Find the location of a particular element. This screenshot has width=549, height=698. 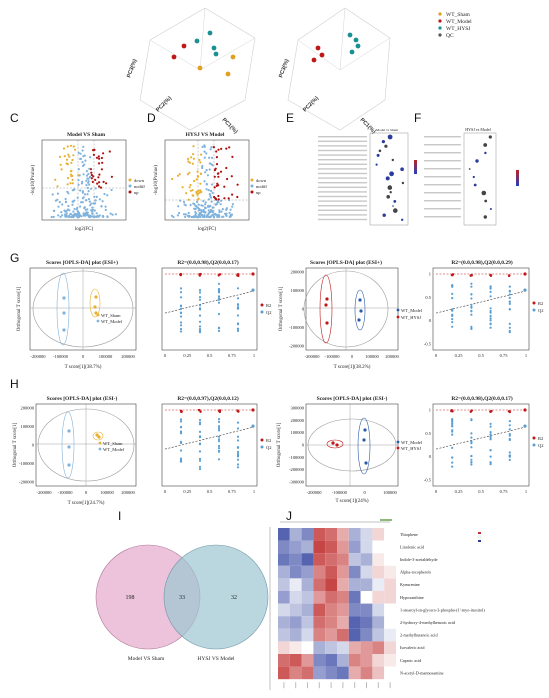

x-tick-label: 0.75 is located at coordinates (504, 491).